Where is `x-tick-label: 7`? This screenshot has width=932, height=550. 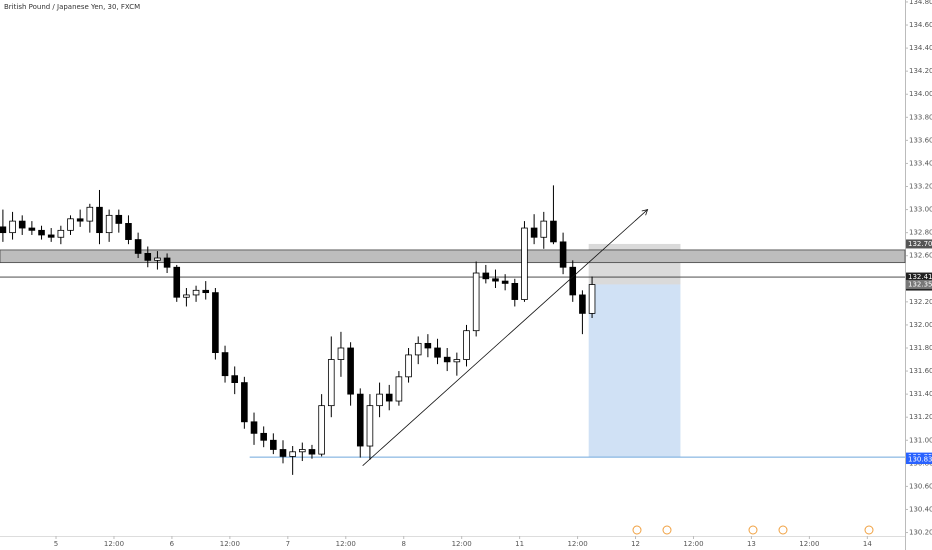
x-tick-label: 7 is located at coordinates (288, 544).